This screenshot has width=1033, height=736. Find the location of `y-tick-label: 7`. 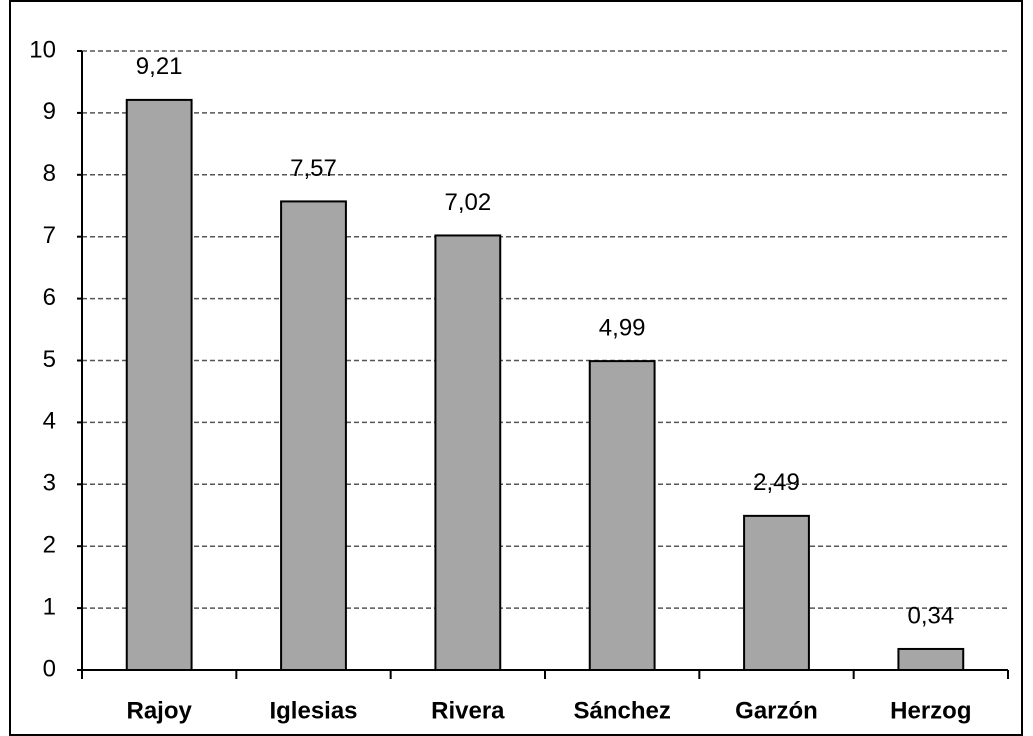

y-tick-label: 7 is located at coordinates (49, 235).